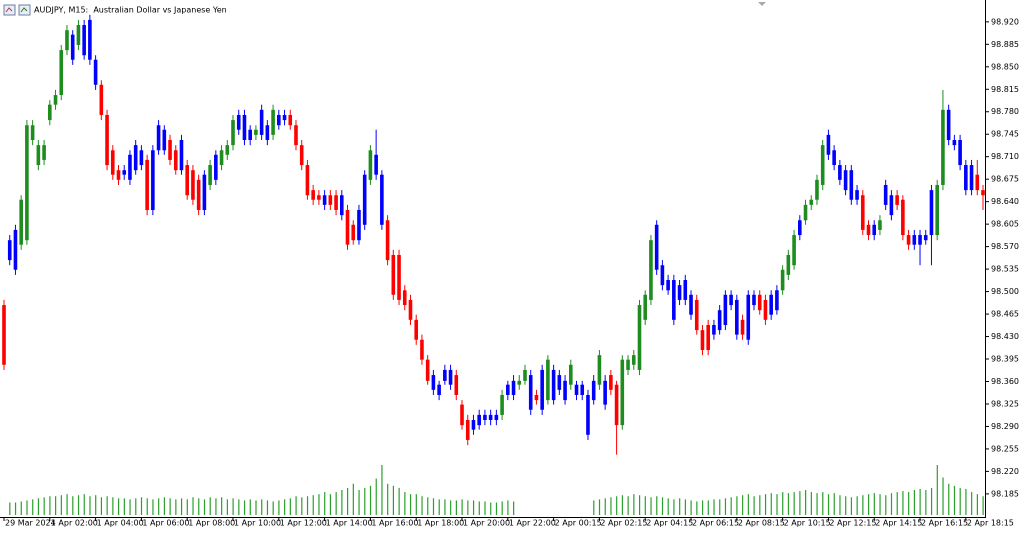 The image size is (1024, 533). I want to click on y-tick-label: 98.290, so click(1005, 426).